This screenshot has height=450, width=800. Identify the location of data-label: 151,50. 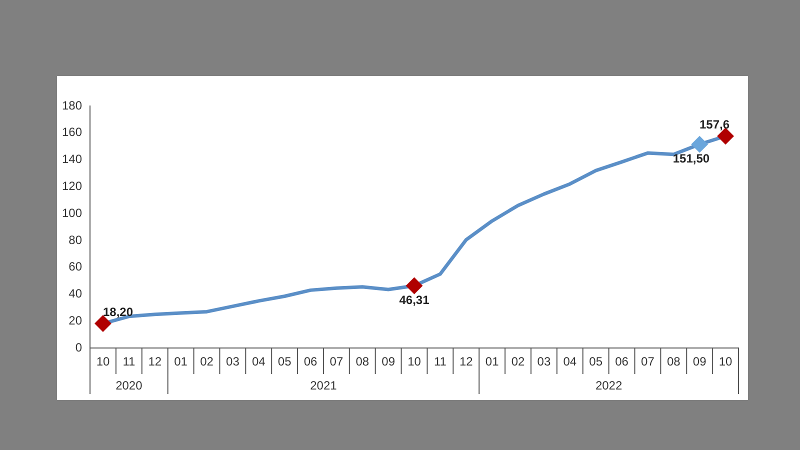
(691, 159).